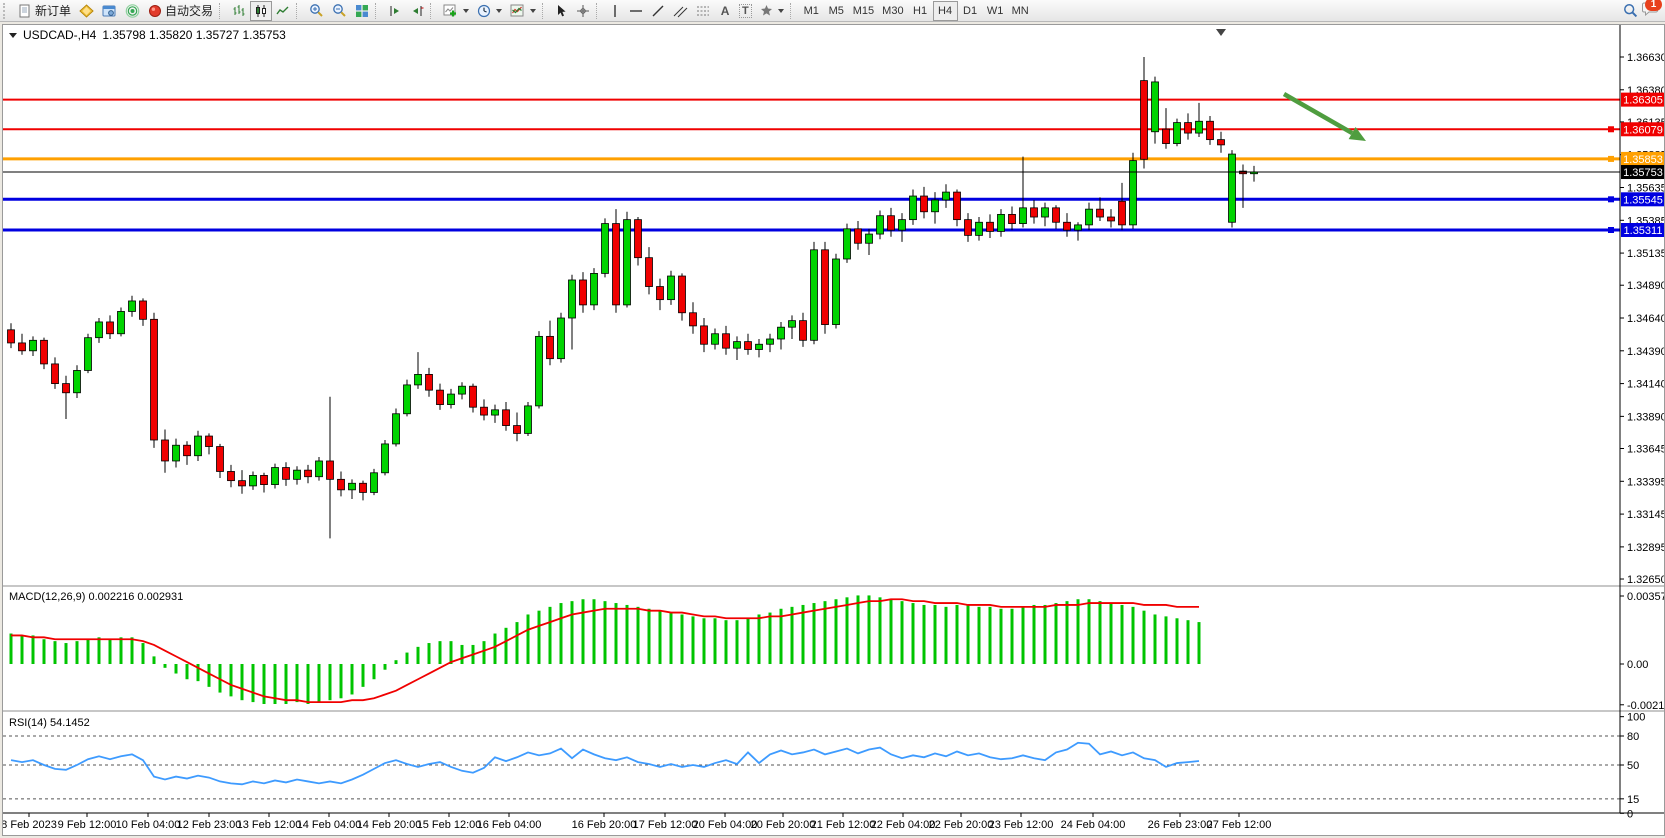 This screenshot has height=838, width=1665. What do you see at coordinates (417, 11) in the screenshot?
I see `chart-shift-button` at bounding box center [417, 11].